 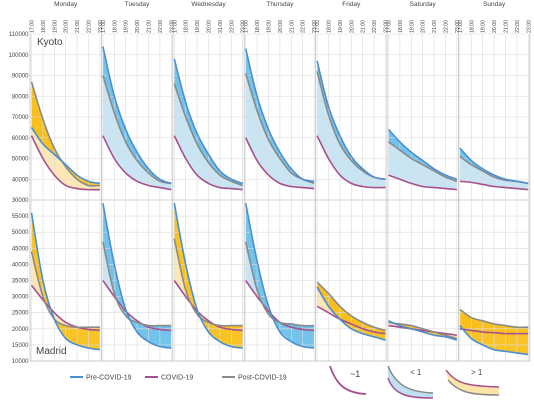 What do you see at coordinates (20, 362) in the screenshot?
I see `y-tick-label: 10000` at bounding box center [20, 362].